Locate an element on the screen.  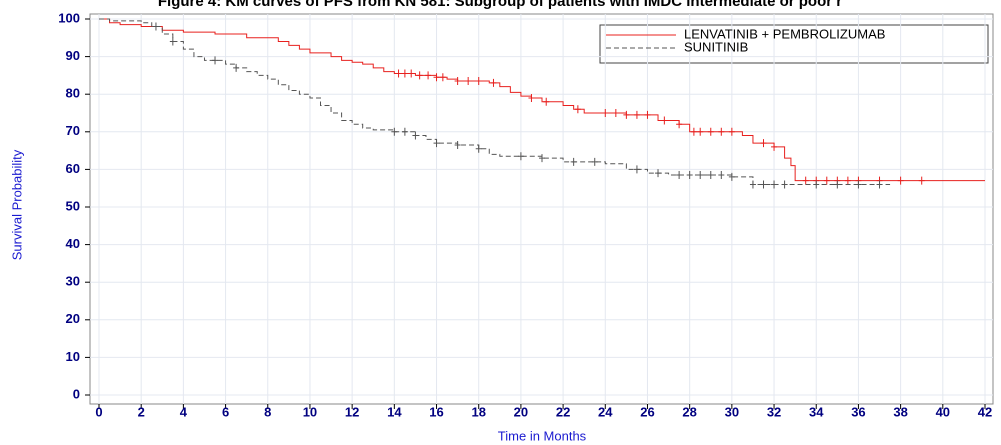
y-tick-label: 10 is located at coordinates (73, 356).